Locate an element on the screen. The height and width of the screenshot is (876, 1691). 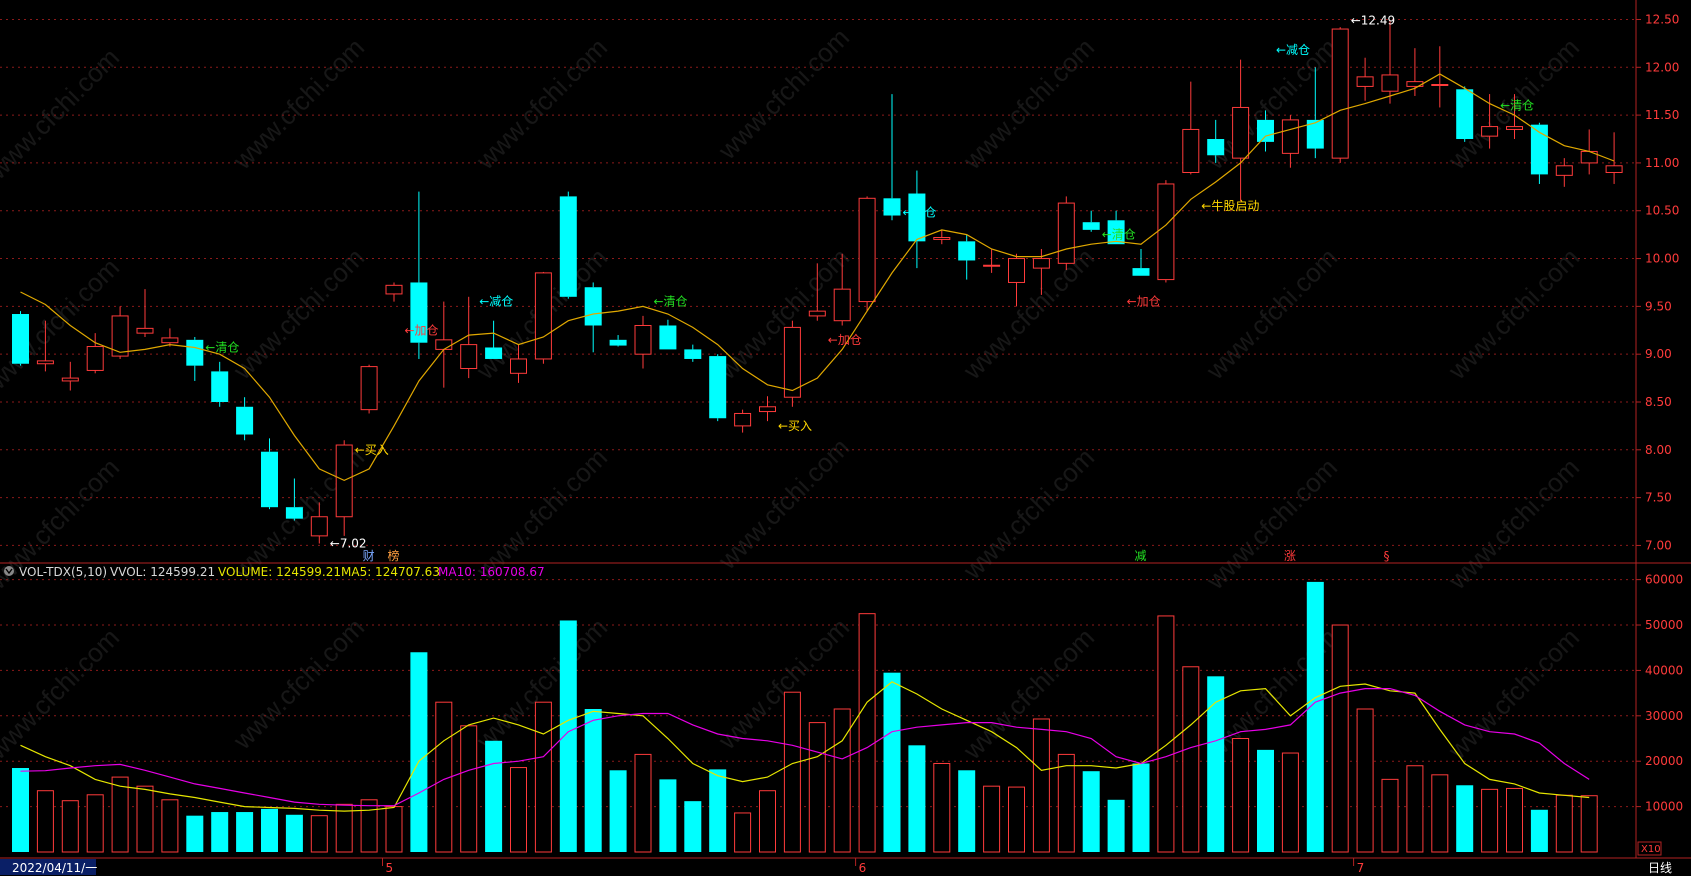
event-marker: 涨 is located at coordinates (1290, 555).